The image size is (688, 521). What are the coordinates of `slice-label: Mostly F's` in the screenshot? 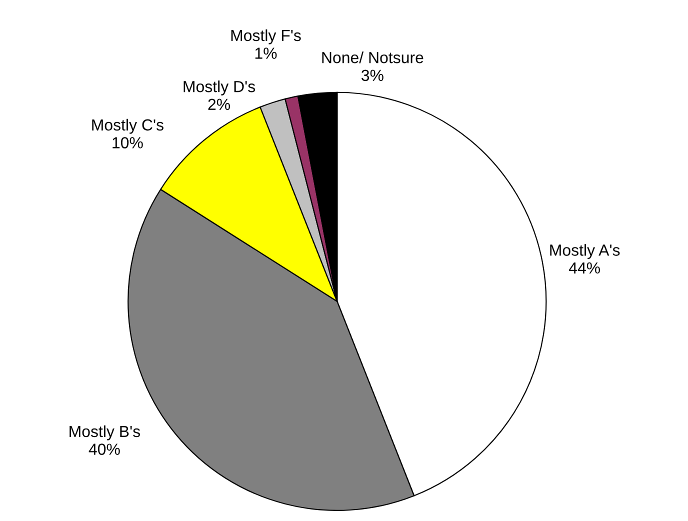 It's located at (266, 36).